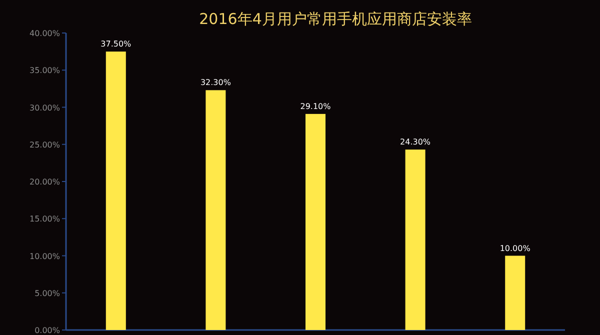 The width and height of the screenshot is (600, 335). Describe the element at coordinates (44, 182) in the screenshot. I see `y-tick-label: 20.00%` at that location.